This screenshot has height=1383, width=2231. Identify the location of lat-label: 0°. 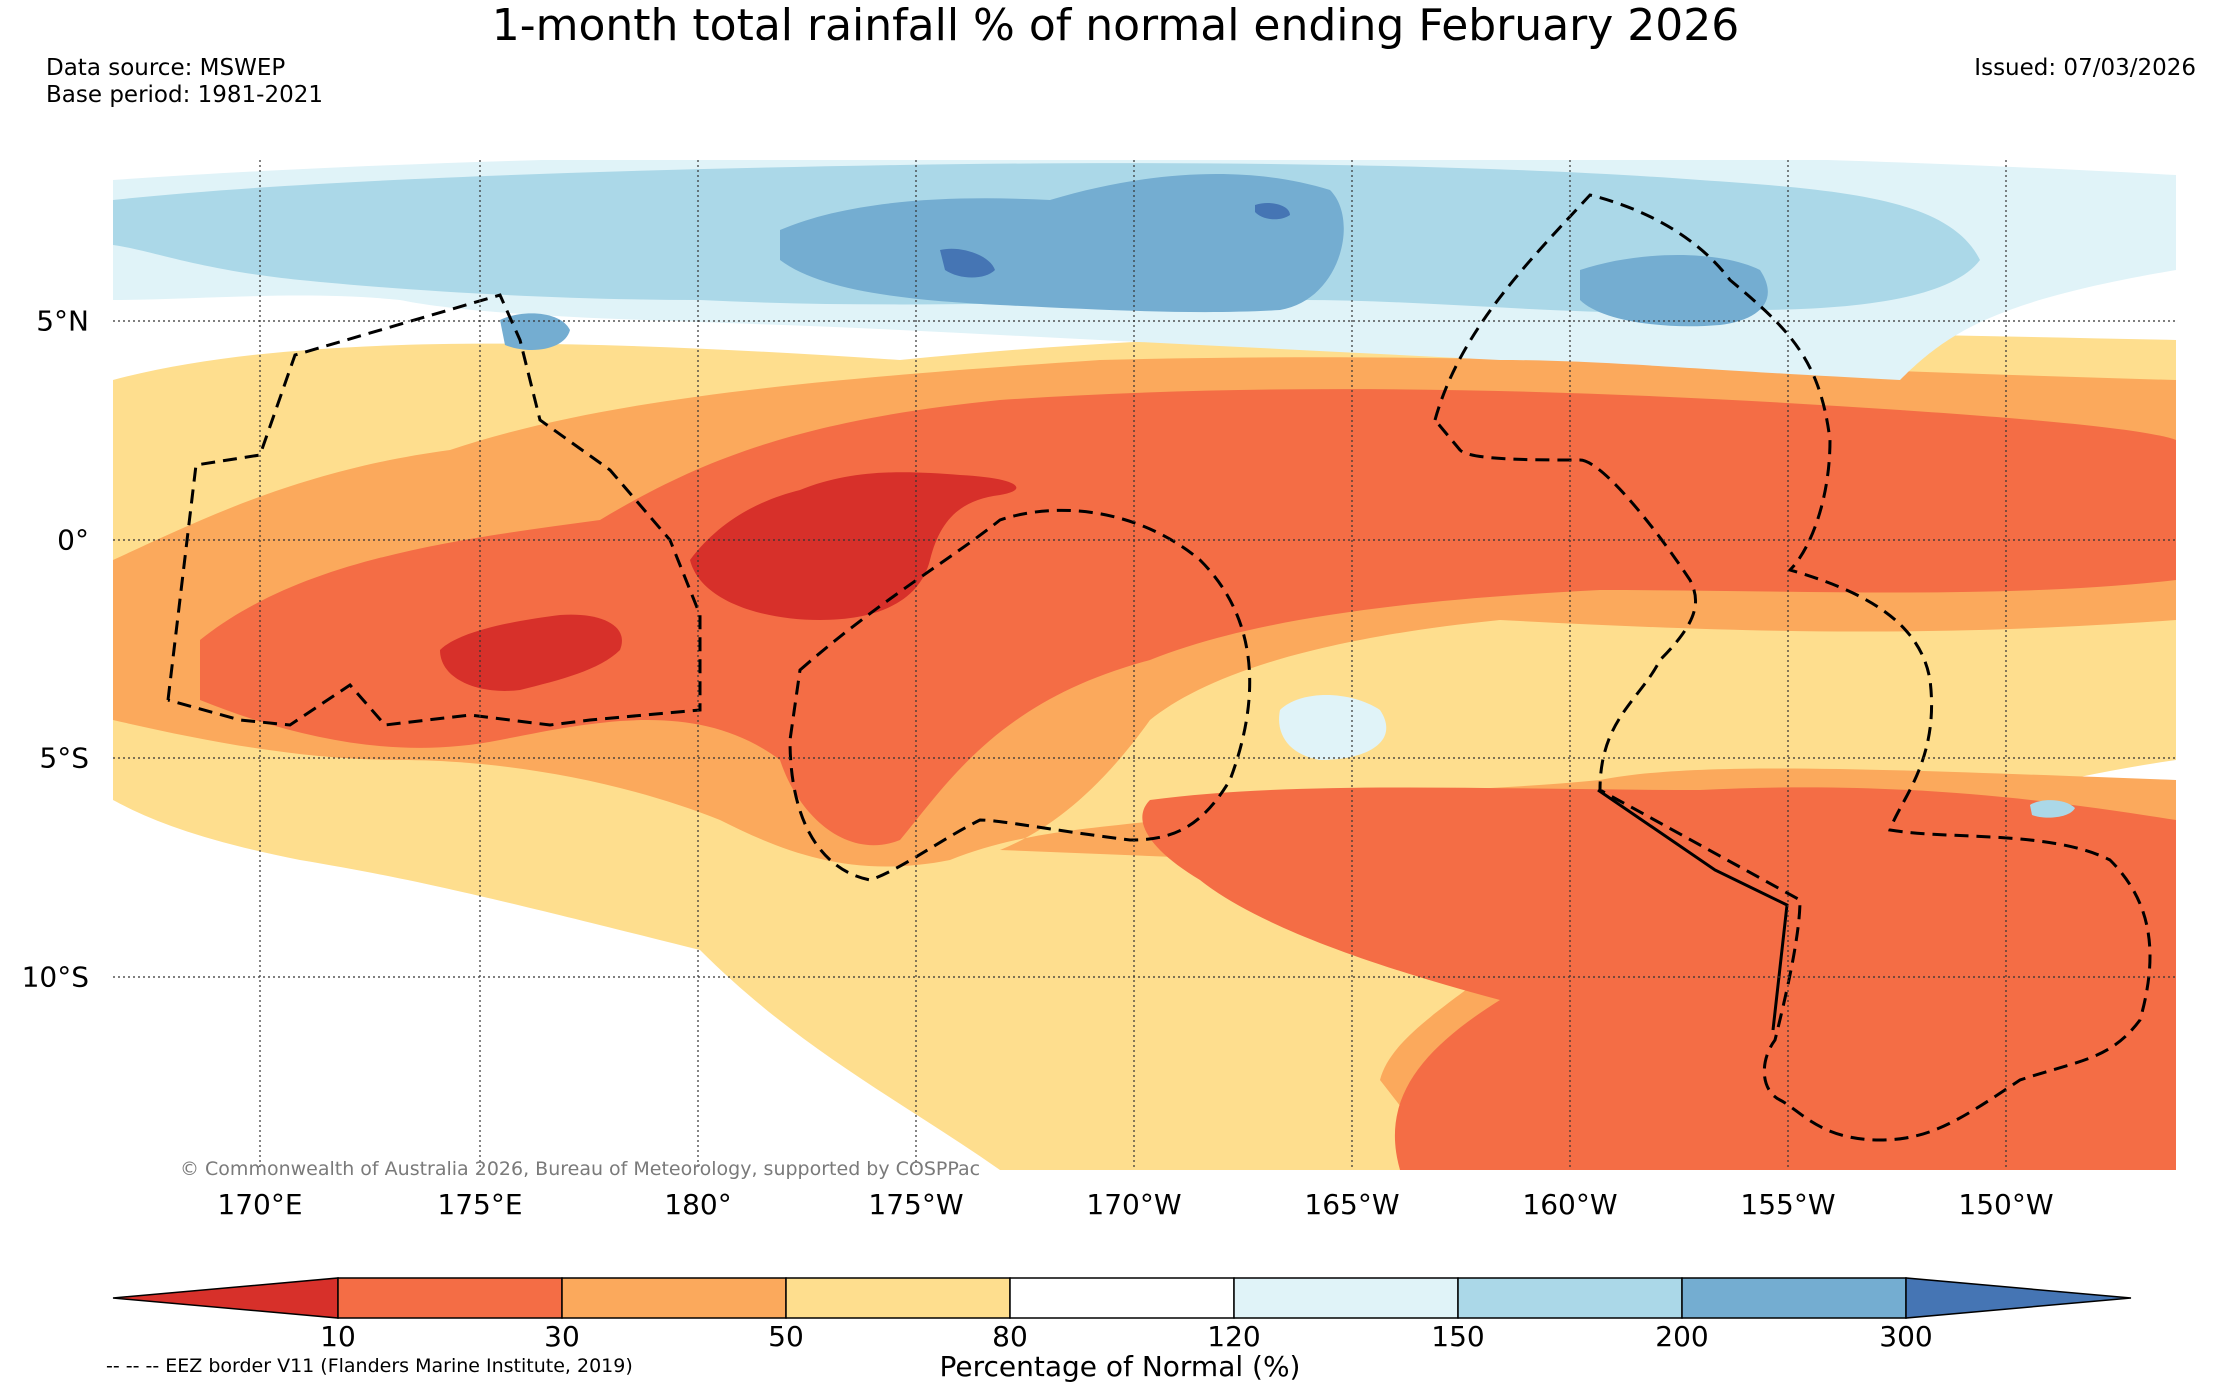
(73, 540).